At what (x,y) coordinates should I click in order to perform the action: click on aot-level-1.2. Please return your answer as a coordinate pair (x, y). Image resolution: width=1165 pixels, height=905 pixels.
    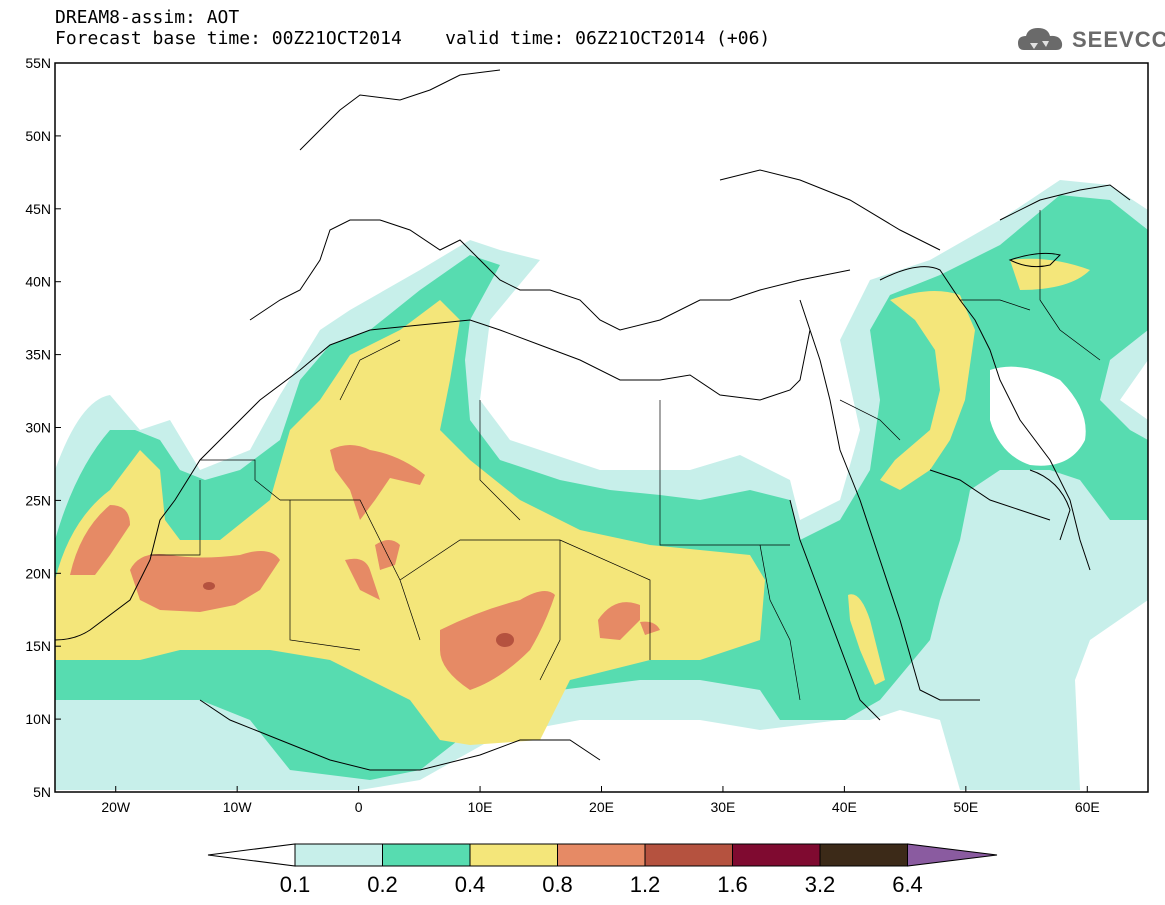
    Looking at the image, I should click on (358, 614).